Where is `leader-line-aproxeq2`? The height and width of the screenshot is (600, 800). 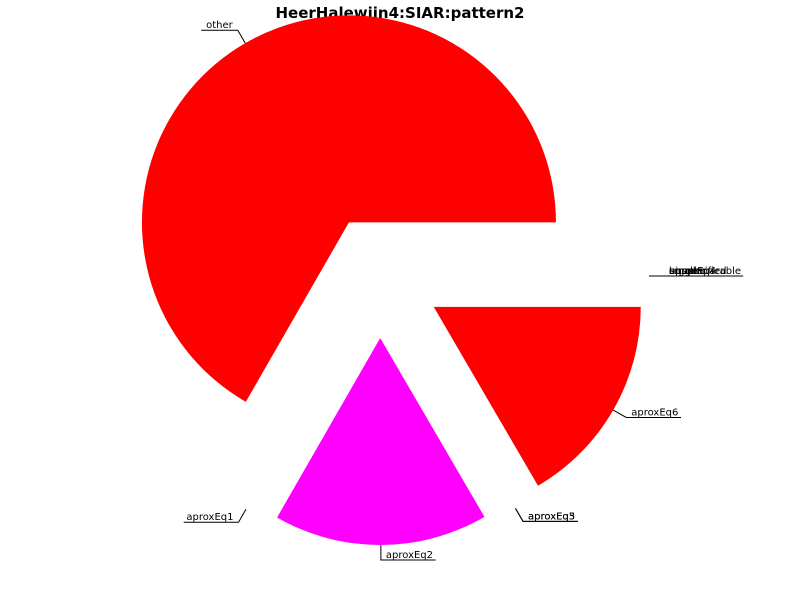
leader-line-aproxeq2 is located at coordinates (408, 552).